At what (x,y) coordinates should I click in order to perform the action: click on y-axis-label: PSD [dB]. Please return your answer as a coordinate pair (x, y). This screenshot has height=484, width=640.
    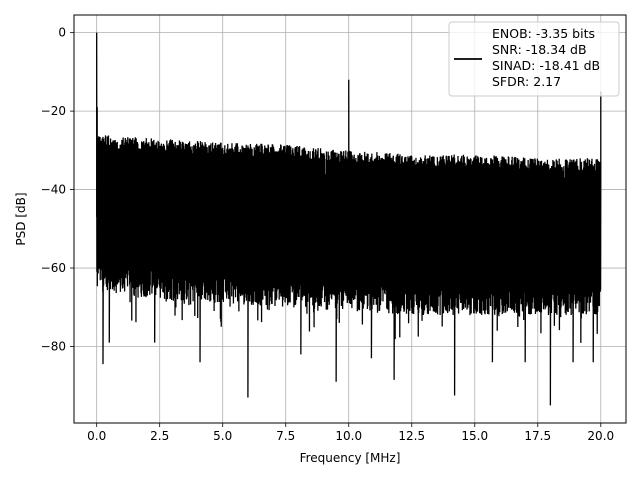
    Looking at the image, I should click on (21, 218).